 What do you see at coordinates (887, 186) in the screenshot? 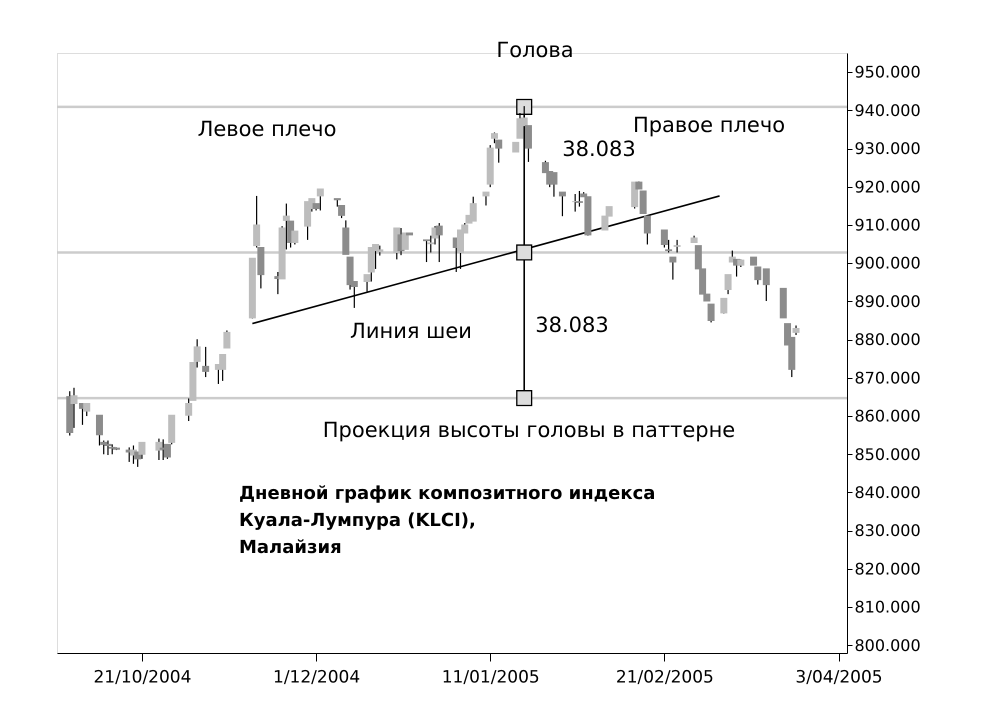
I see `y-tick-label: 920.000` at bounding box center [887, 186].